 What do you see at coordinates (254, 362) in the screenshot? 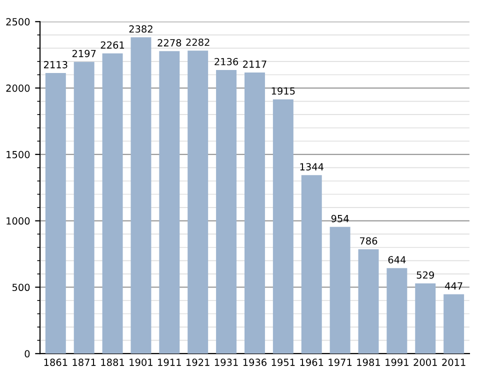
I see `x-tick-label: 1936` at bounding box center [254, 362].